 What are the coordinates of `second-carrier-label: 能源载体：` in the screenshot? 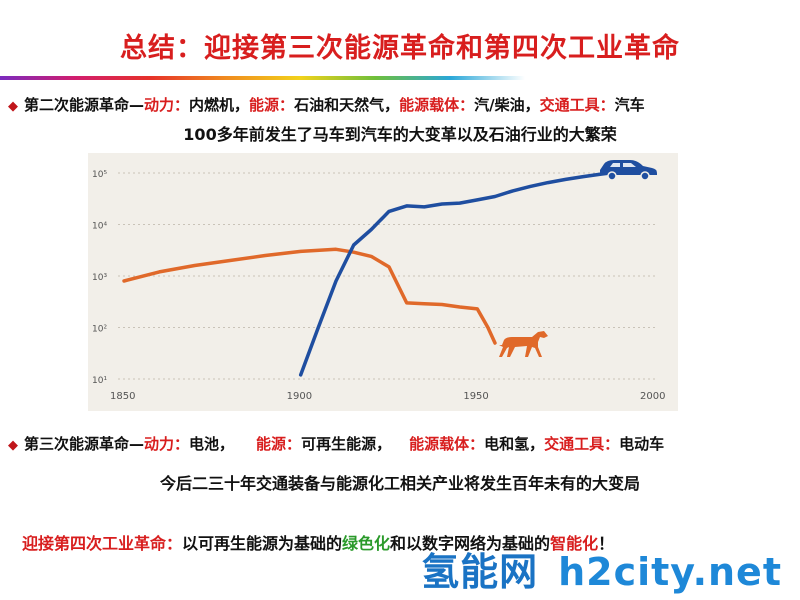 It's located at (437, 105).